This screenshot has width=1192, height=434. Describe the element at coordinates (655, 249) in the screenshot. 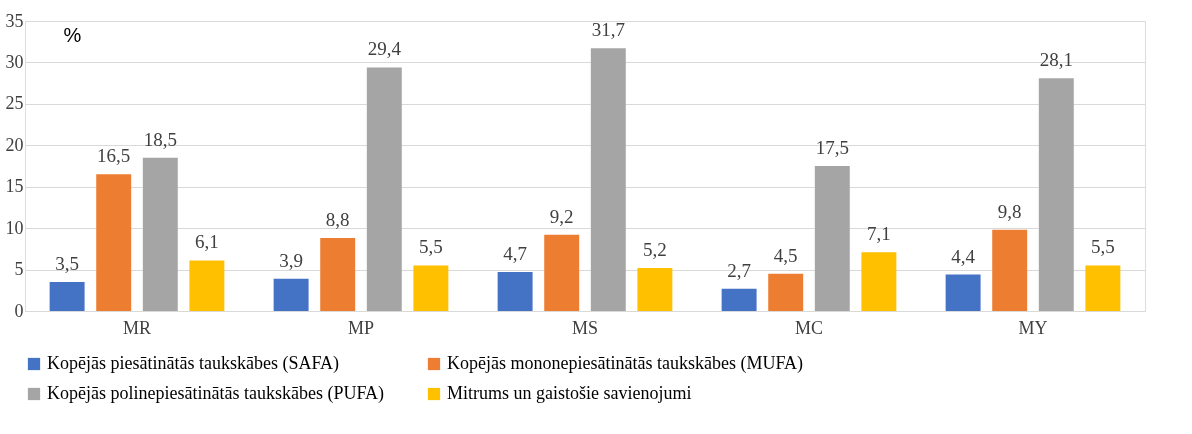

I see `data-label: 5,2` at that location.